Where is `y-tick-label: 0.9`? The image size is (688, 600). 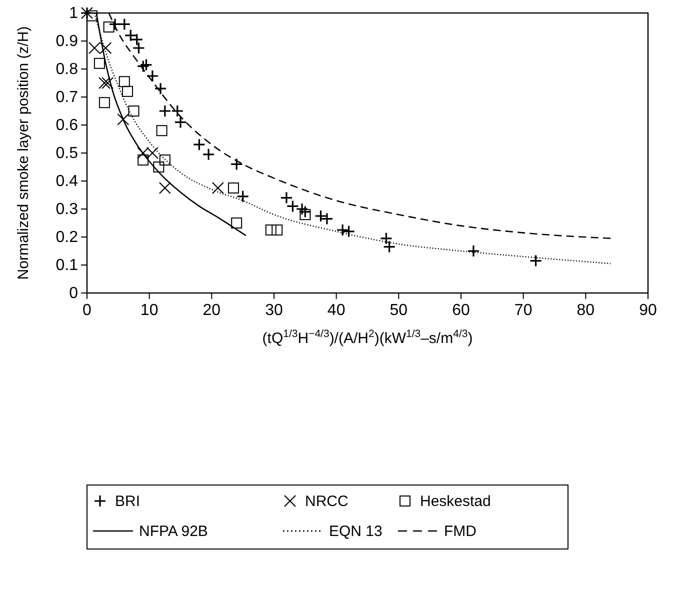
y-tick-label: 0.9 is located at coordinates (67, 41).